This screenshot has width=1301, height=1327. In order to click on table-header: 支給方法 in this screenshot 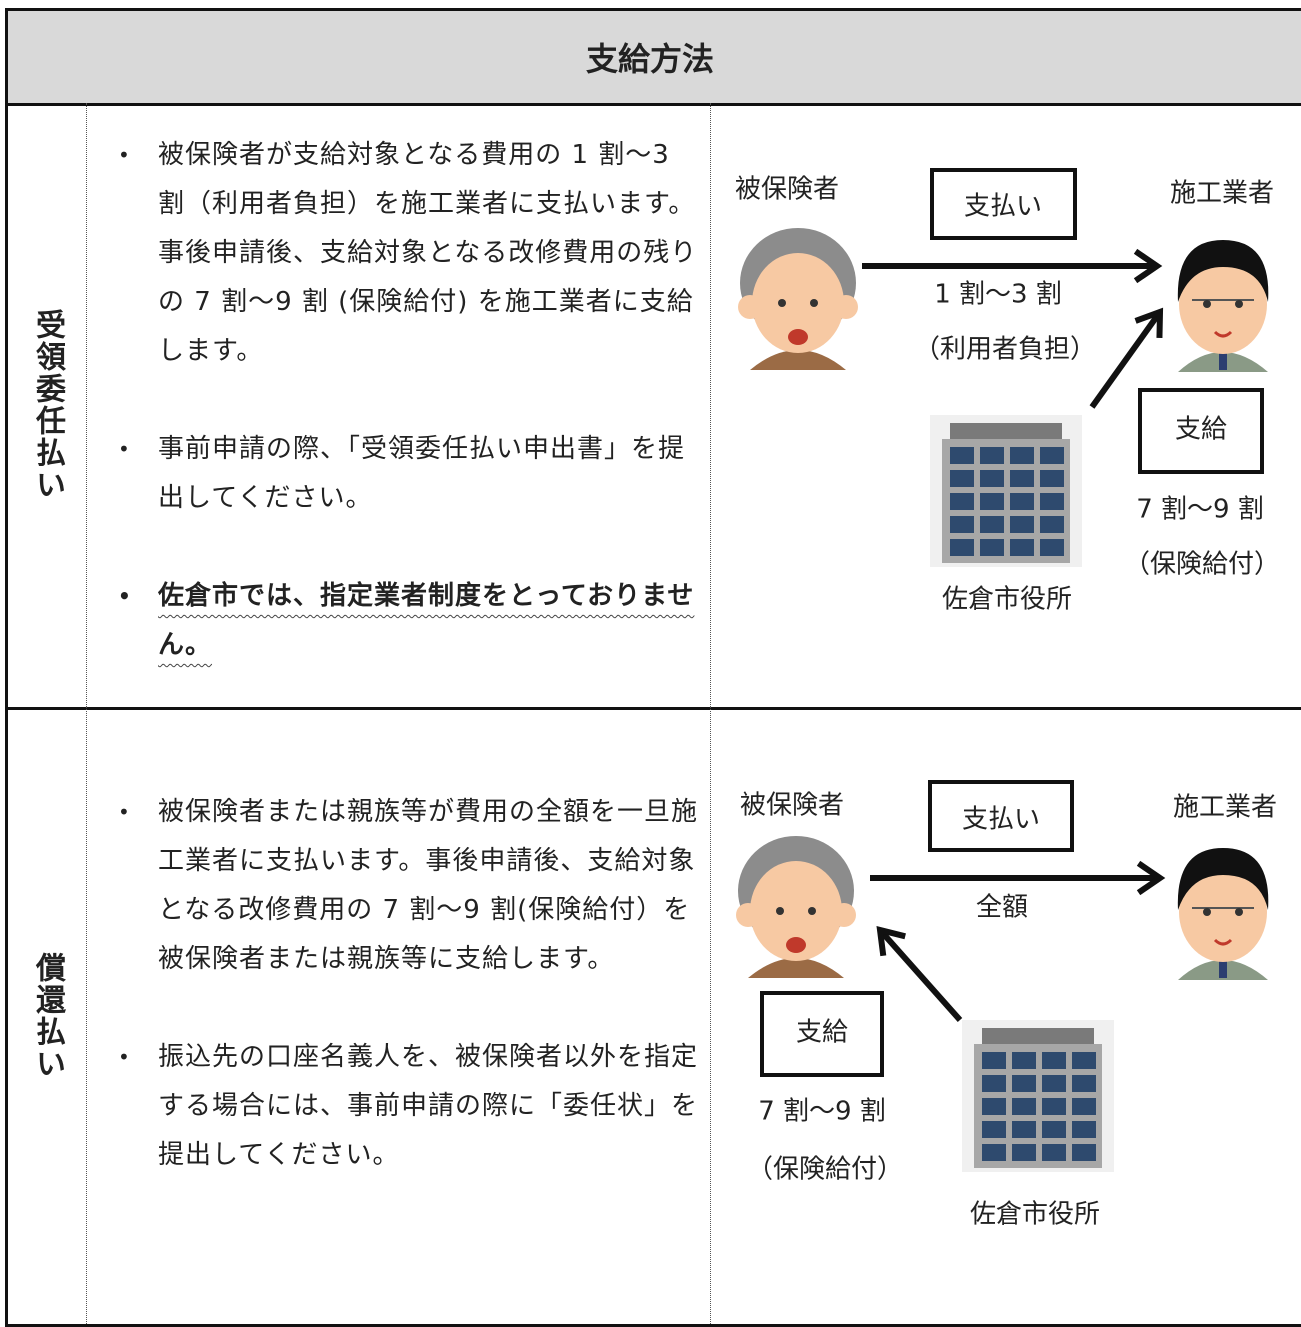, I will do `click(653, 57)`.